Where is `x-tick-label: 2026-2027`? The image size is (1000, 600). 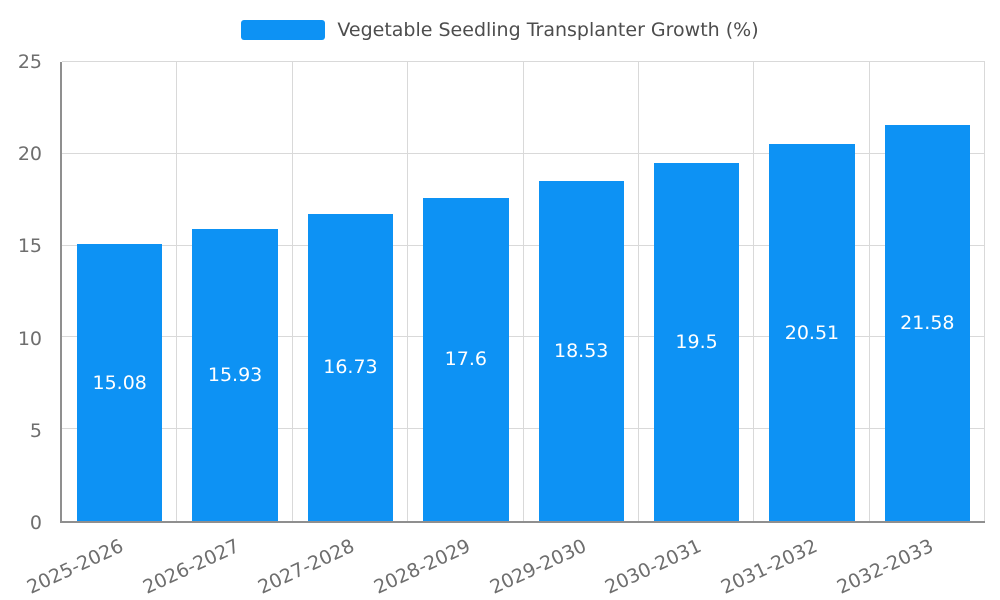 x-tick-label: 2026-2027 is located at coordinates (191, 567).